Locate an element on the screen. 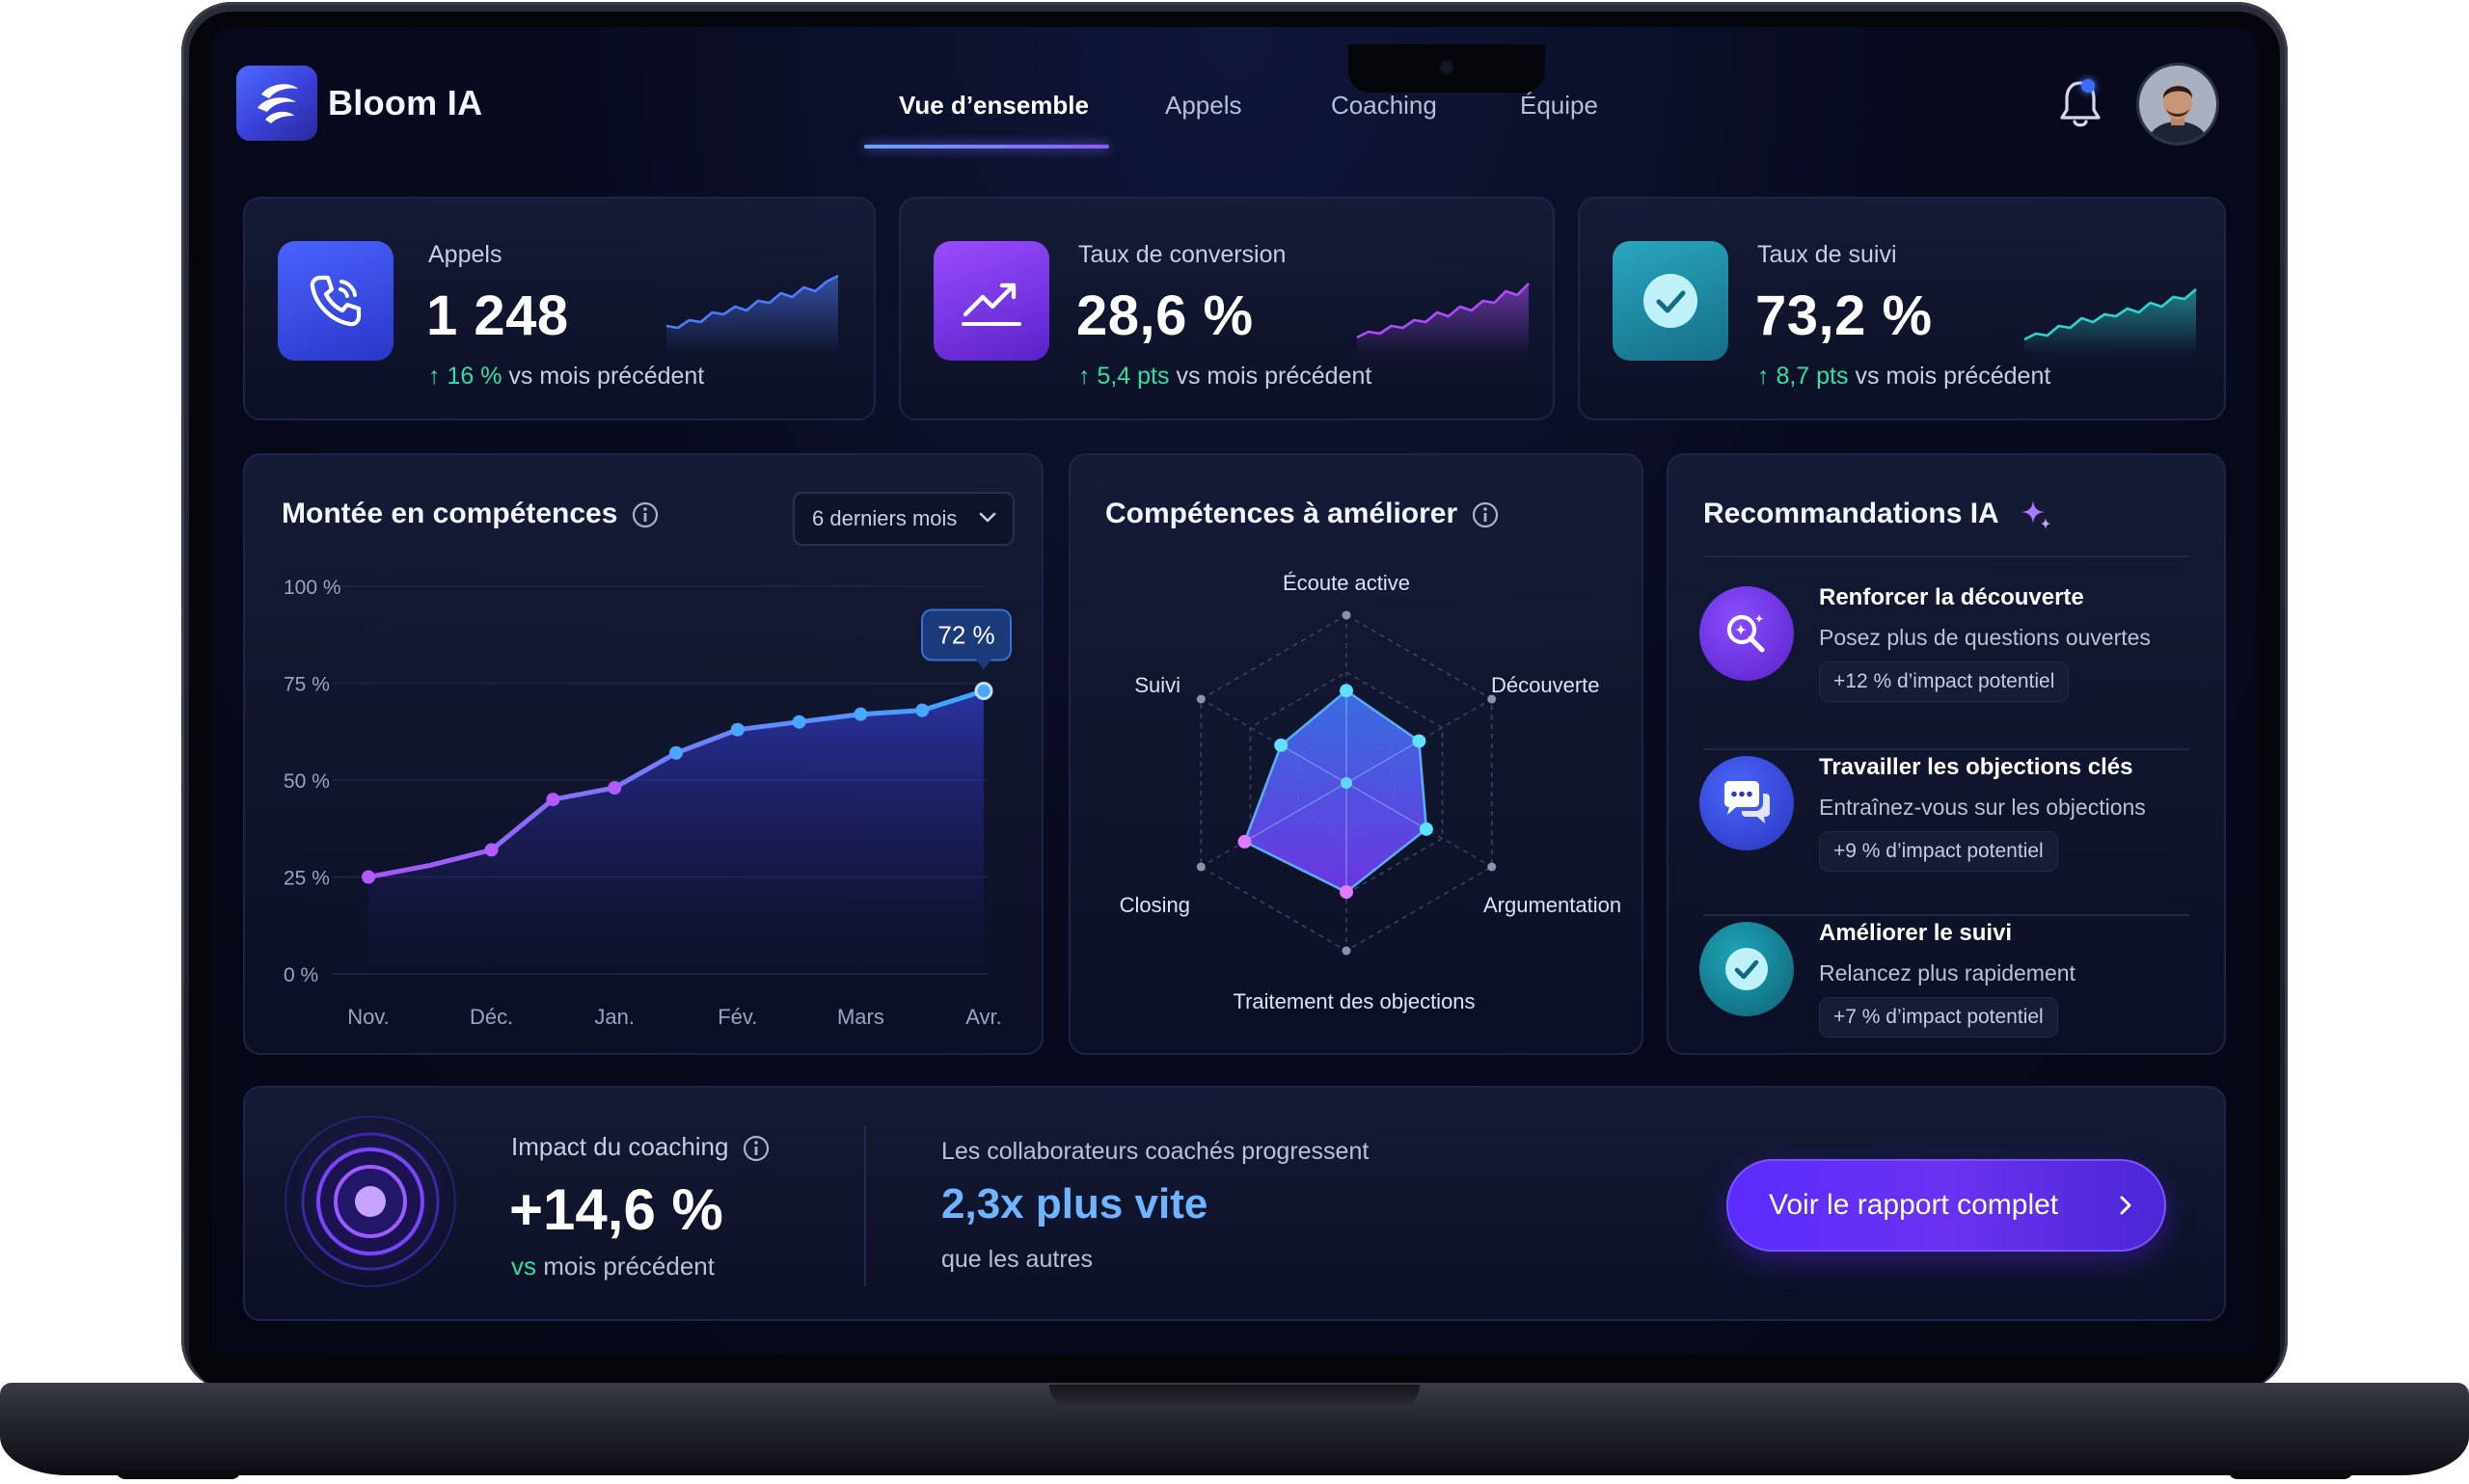 The height and width of the screenshot is (1484, 2469). target-icon is located at coordinates (370, 1201).